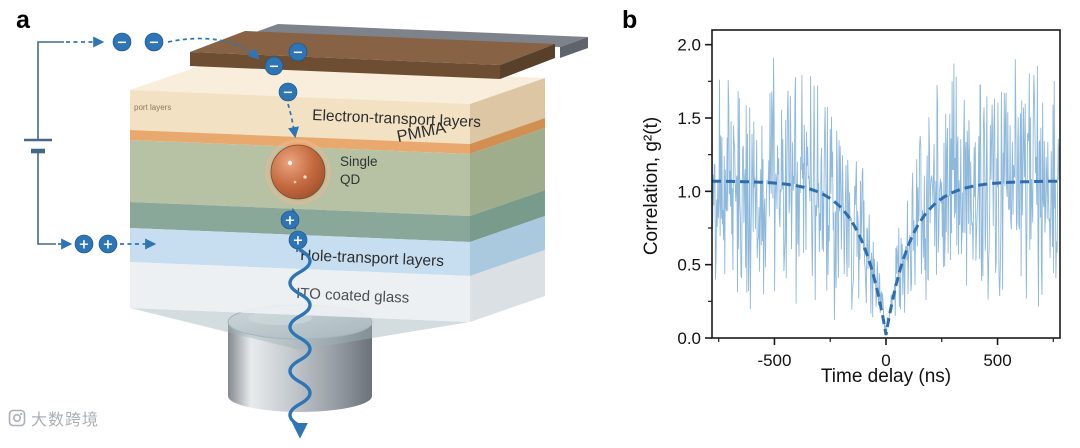  I want to click on fit-curve, so click(886, 257).